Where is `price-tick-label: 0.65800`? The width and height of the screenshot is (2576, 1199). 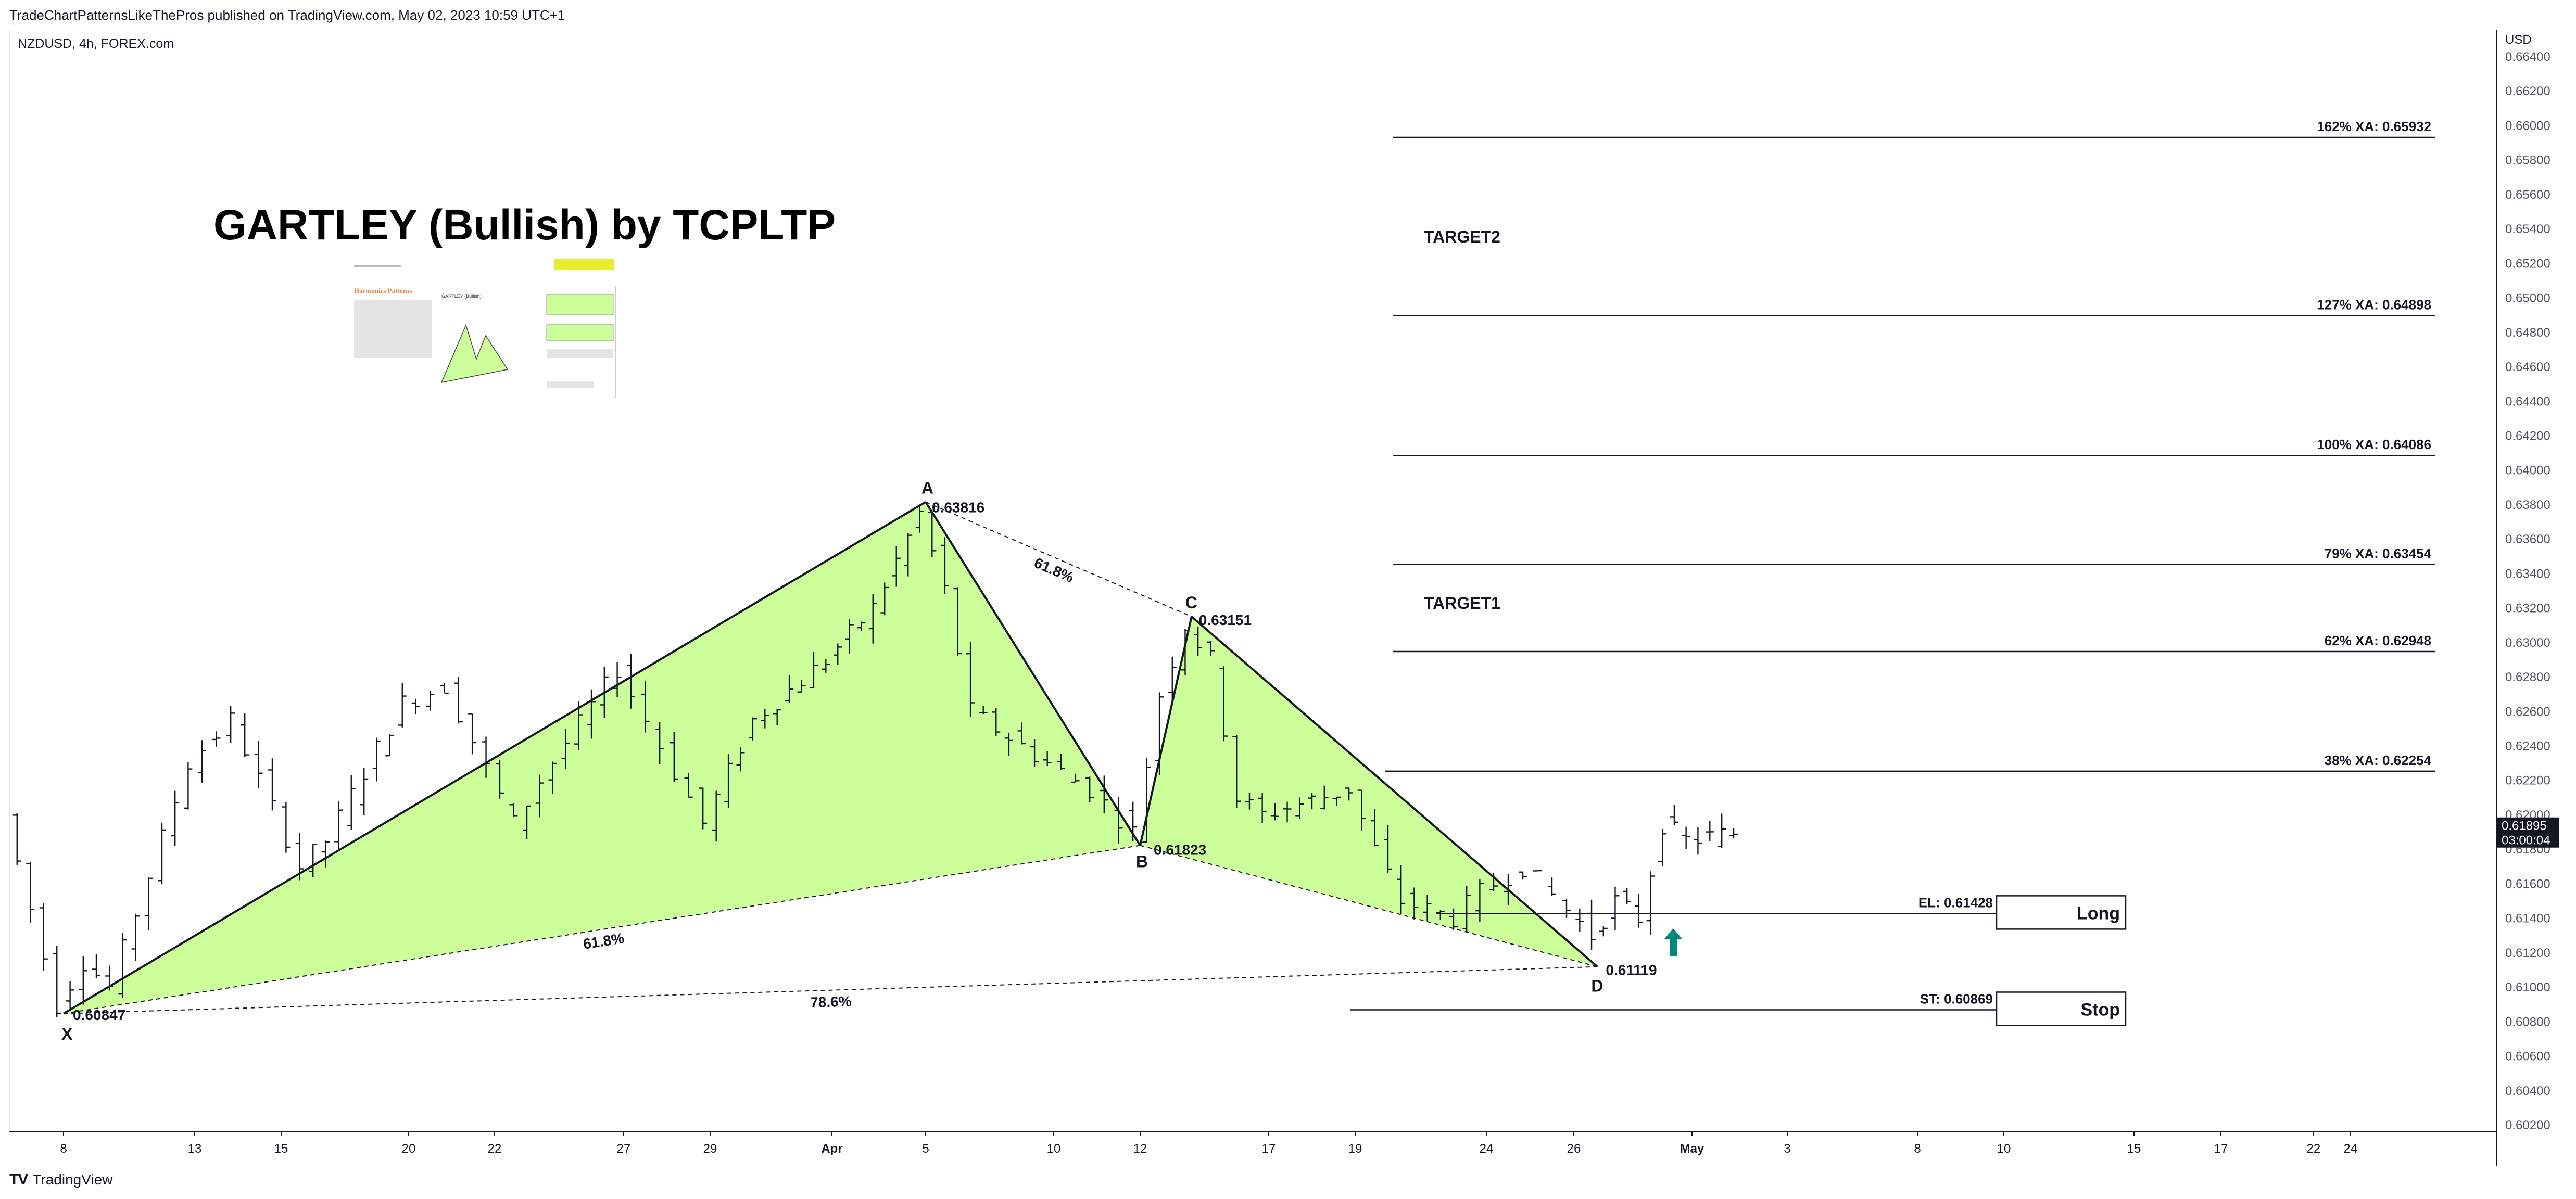
price-tick-label: 0.65800 is located at coordinates (2527, 161).